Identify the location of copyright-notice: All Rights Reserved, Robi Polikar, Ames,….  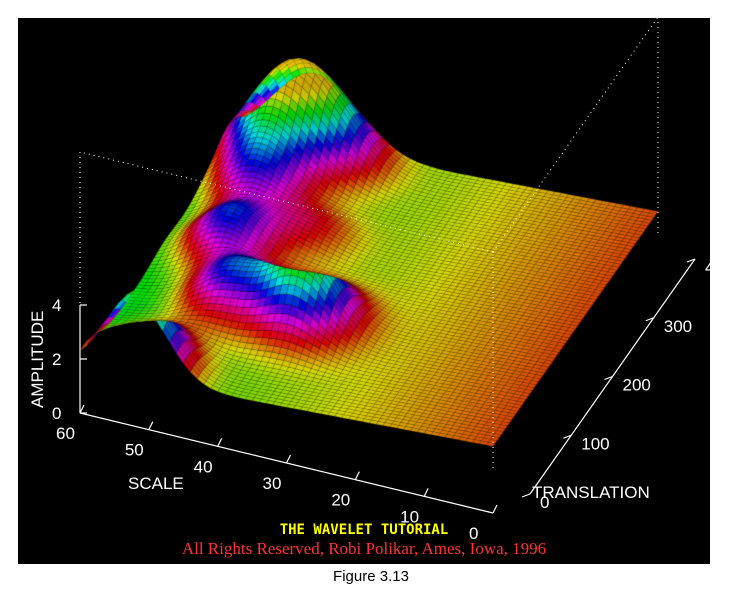
(364, 548).